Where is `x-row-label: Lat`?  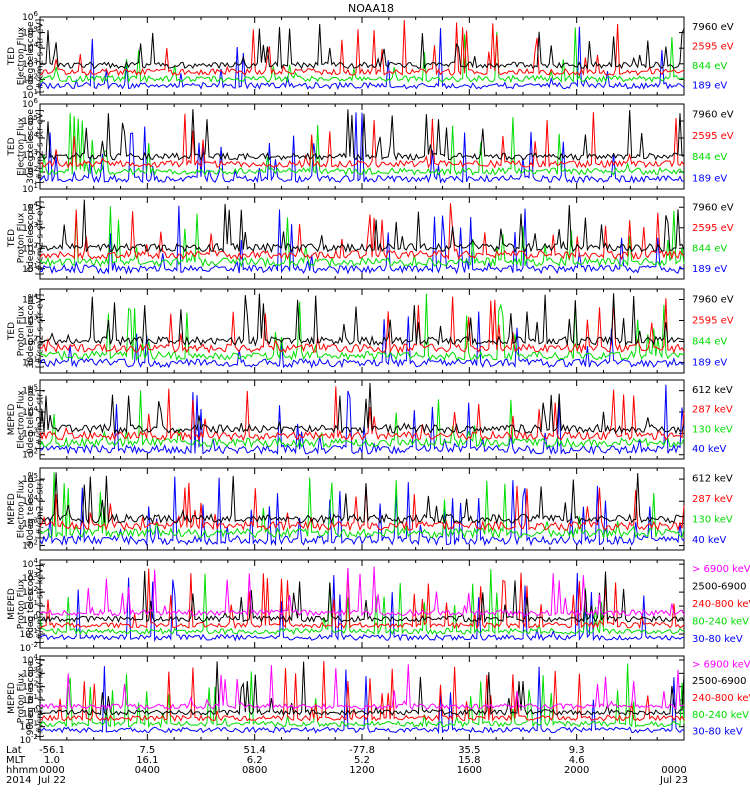 x-row-label: Lat is located at coordinates (14, 750).